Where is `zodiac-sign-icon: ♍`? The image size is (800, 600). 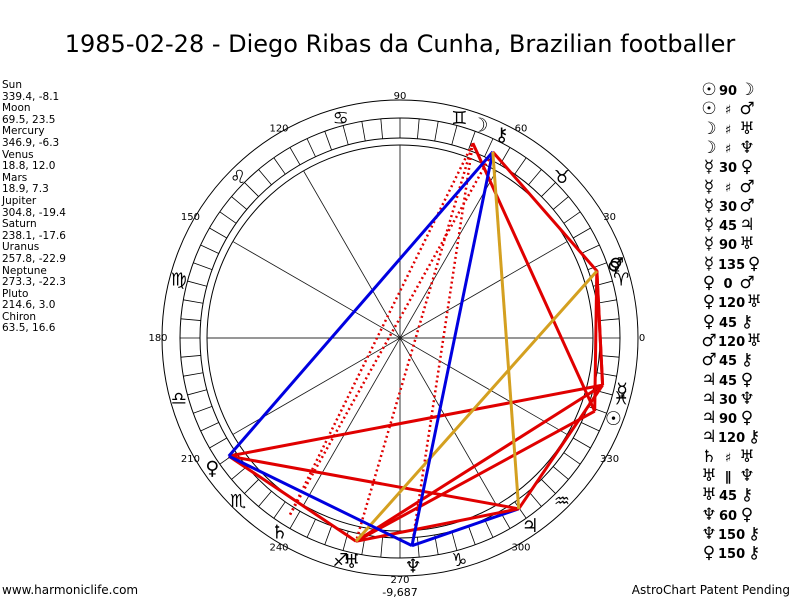
zodiac-sign-icon: ♍ is located at coordinates (179, 280).